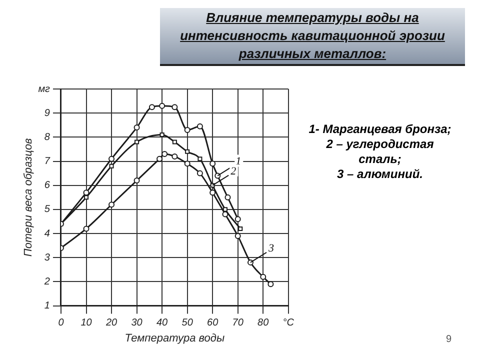 This screenshot has height=360, width=480. What do you see at coordinates (47, 306) in the screenshot?
I see `y-tick-label: 1` at bounding box center [47, 306].